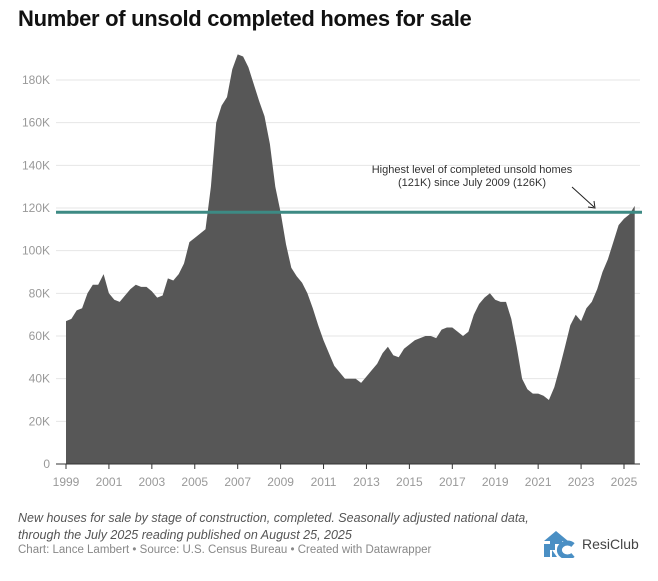  What do you see at coordinates (610, 544) in the screenshot?
I see `logo-text: ResiClub` at bounding box center [610, 544].